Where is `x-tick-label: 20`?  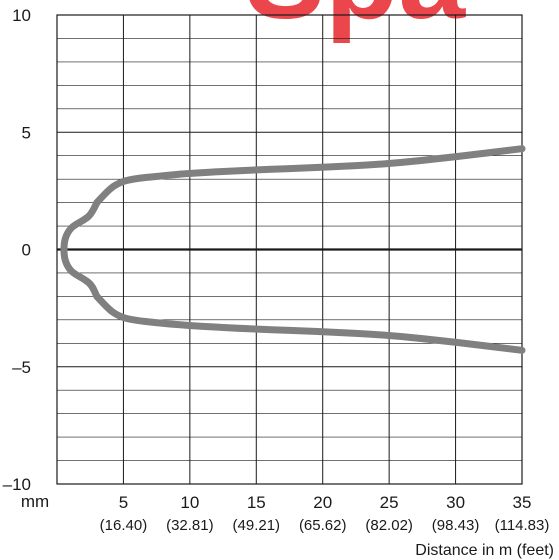
x-tick-label: 20 is located at coordinates (322, 502).